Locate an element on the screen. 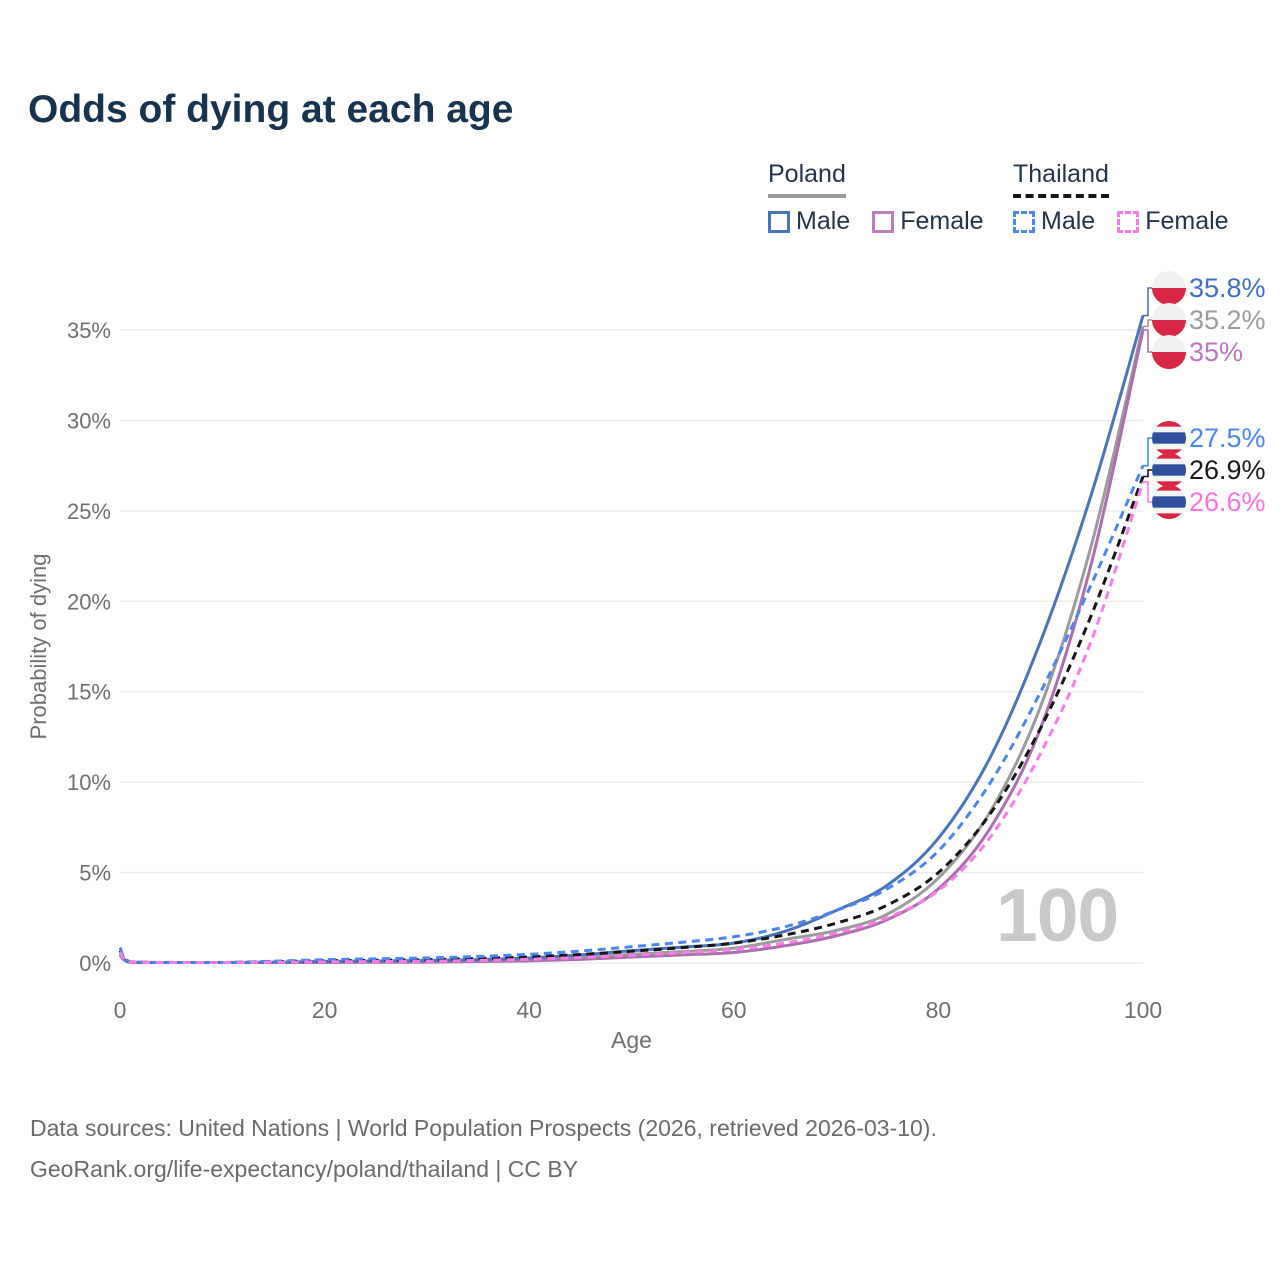 The height and width of the screenshot is (1280, 1280). legend-item-poland-male: Male is located at coordinates (809, 221).